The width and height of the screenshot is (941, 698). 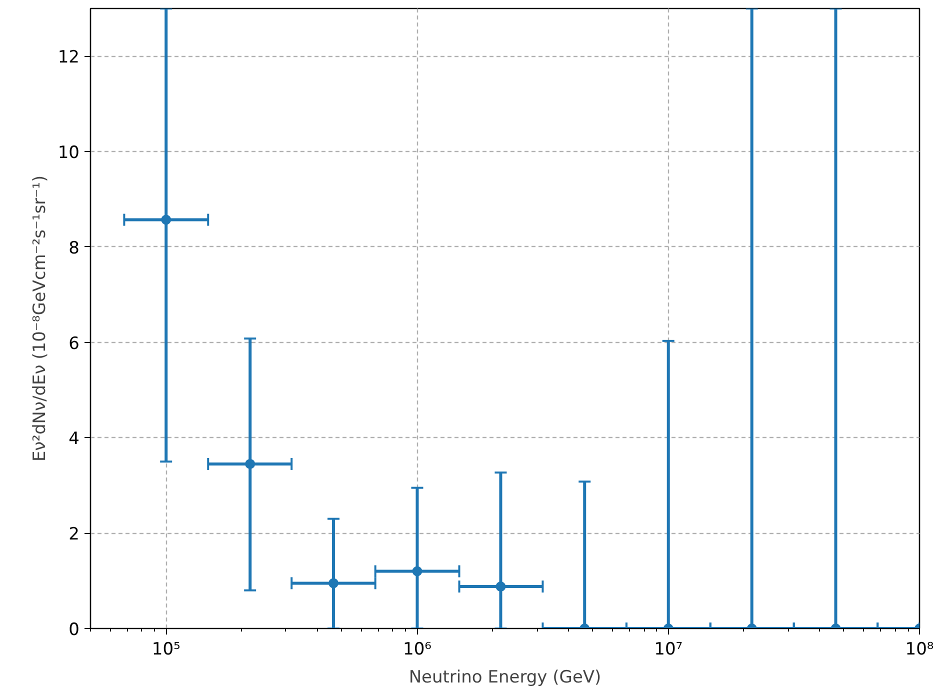 I want to click on y-axis-title: Eν²dNν/dEν (10⁻⁸GeVcm⁻²s⁻¹sr⁻¹), so click(x=40, y=318).